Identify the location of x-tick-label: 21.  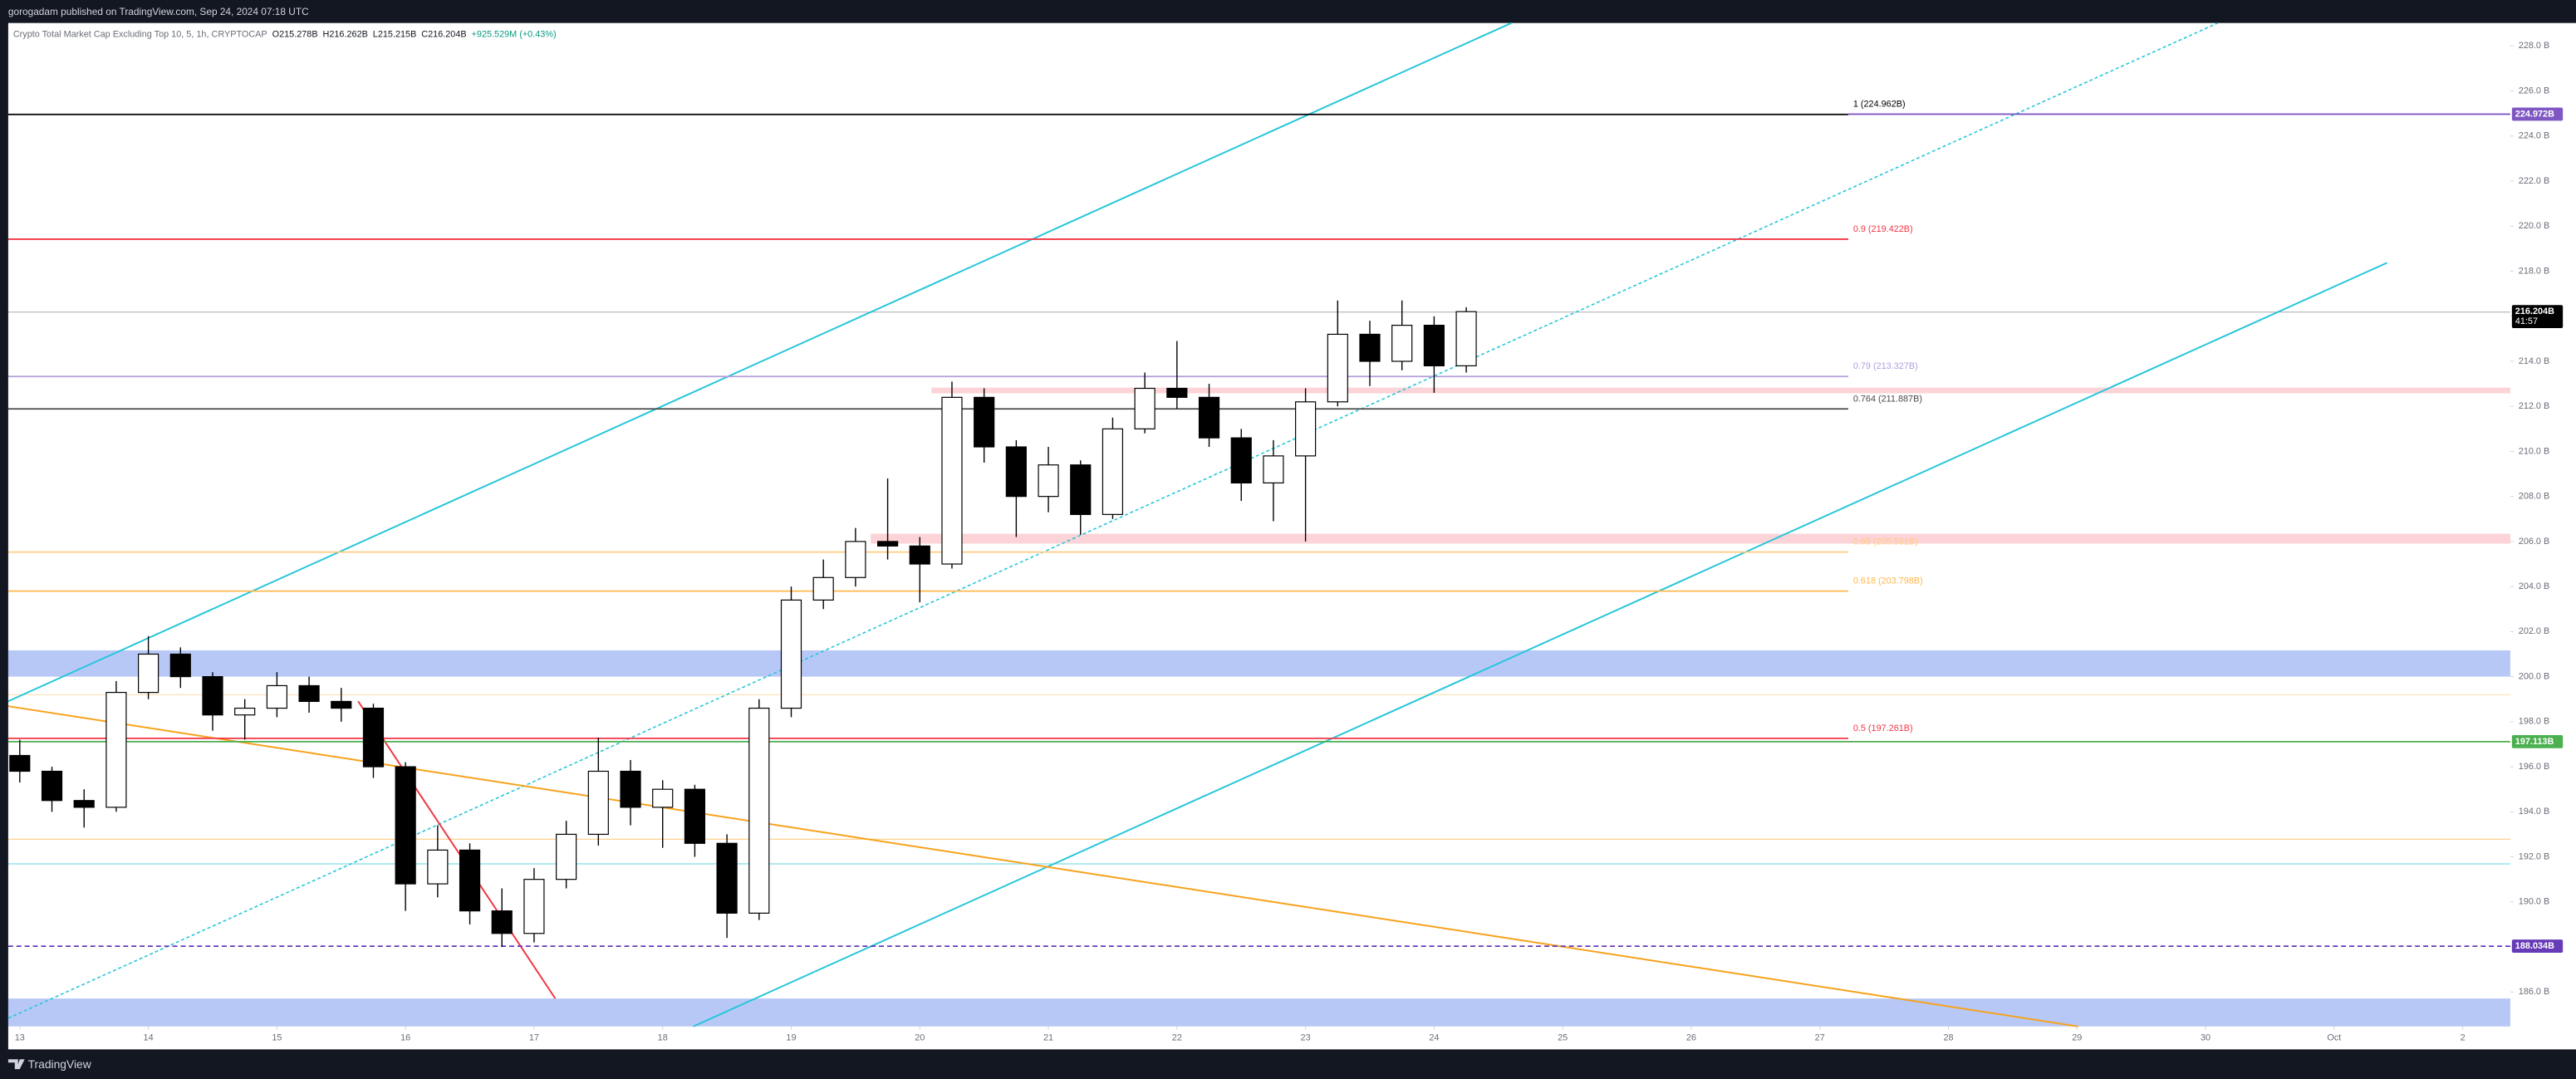
(1048, 1037).